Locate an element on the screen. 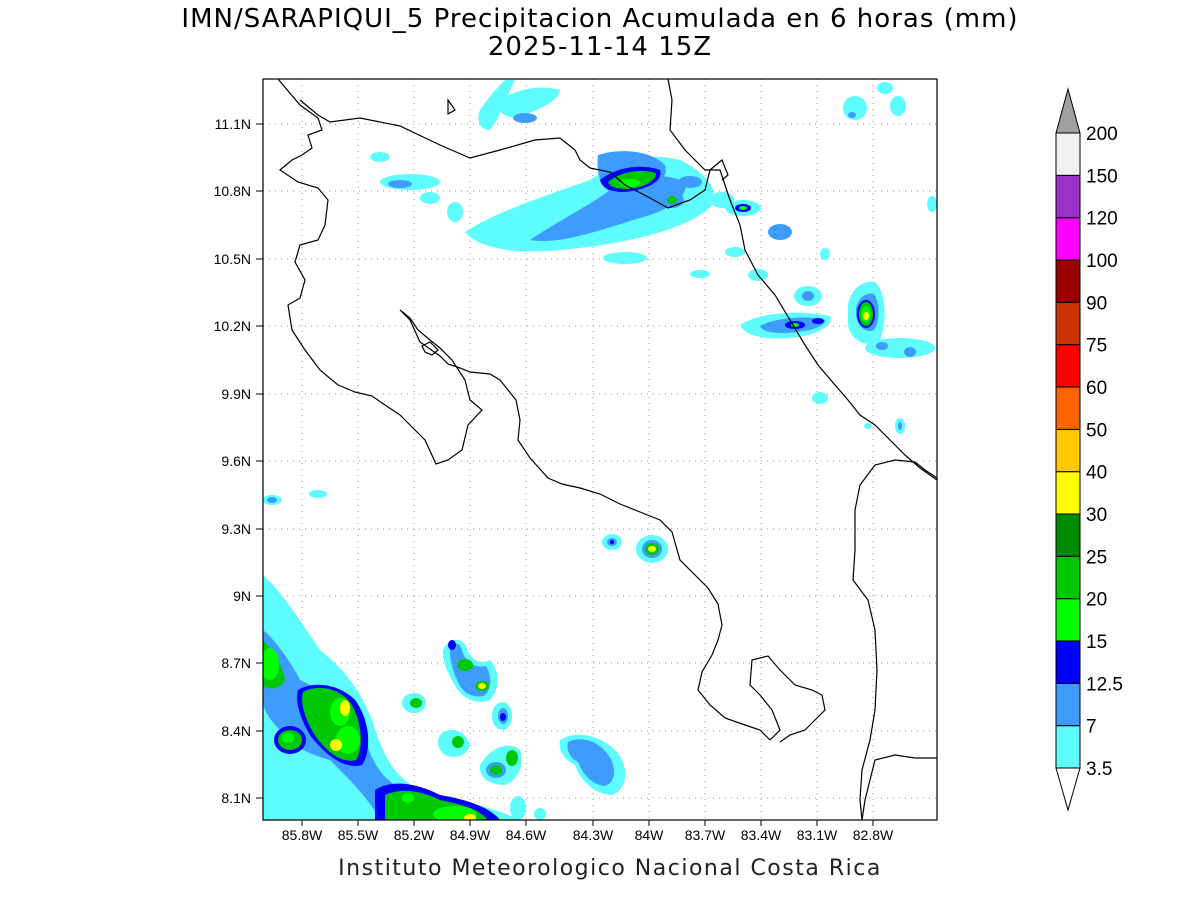 The width and height of the screenshot is (1200, 900). colorbar-level-label: 25 is located at coordinates (1096, 557).